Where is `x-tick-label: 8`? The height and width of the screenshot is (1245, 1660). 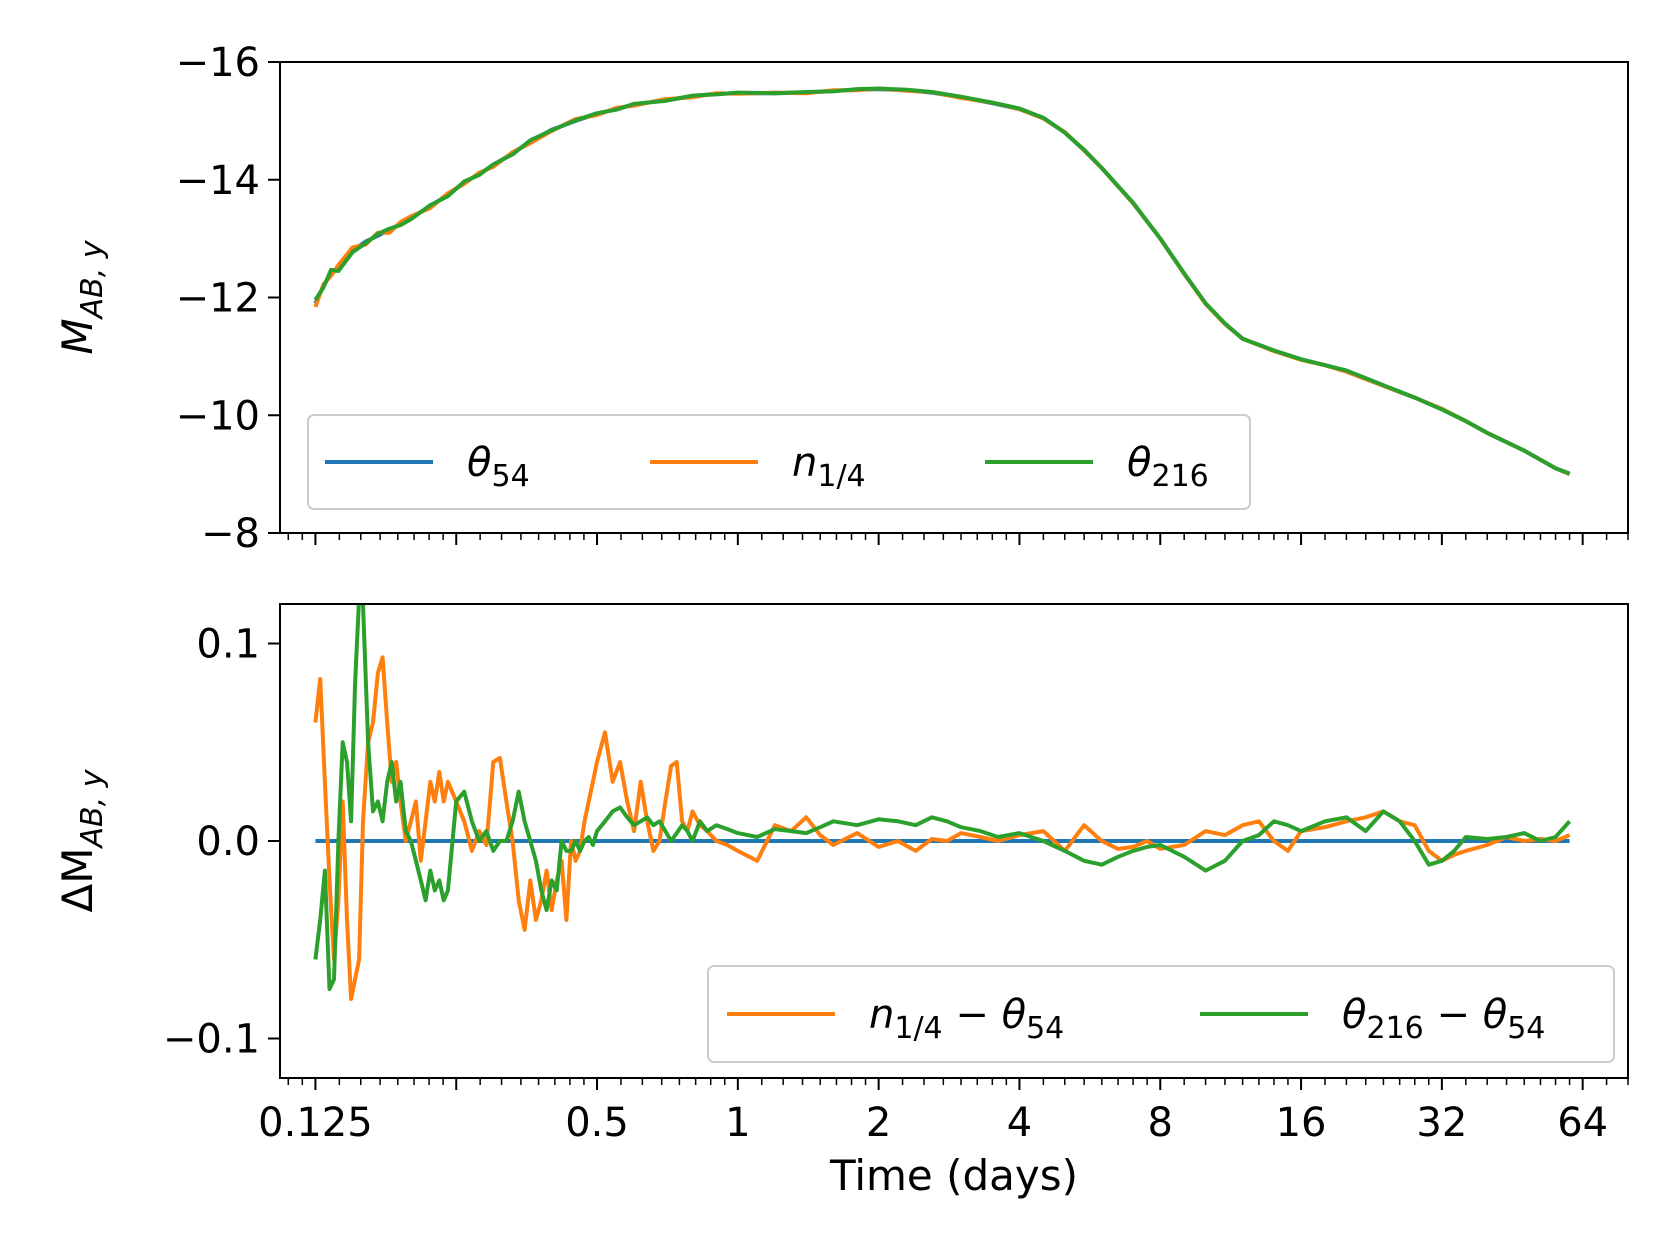
x-tick-label: 8 is located at coordinates (1160, 1123).